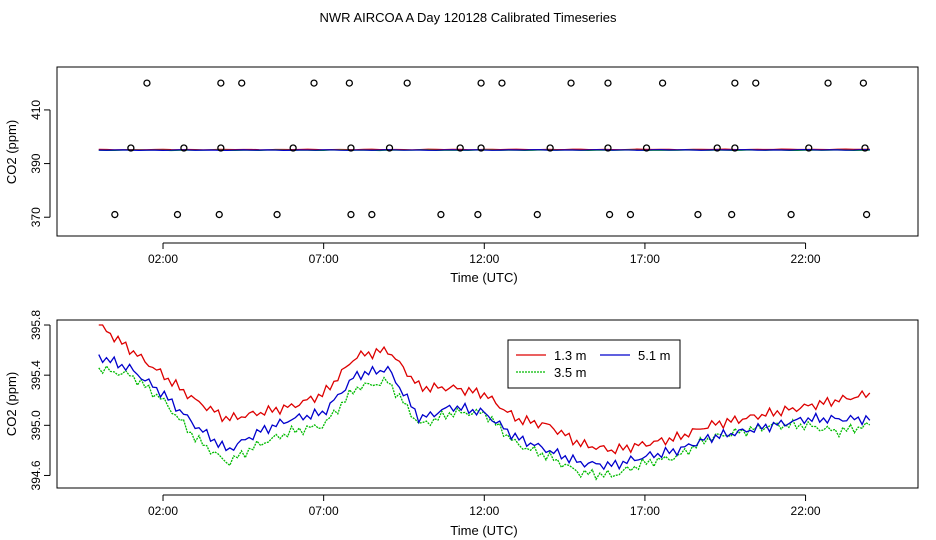 Image resolution: width=936 pixels, height=540 pixels. Describe the element at coordinates (11, 404) in the screenshot. I see `bottom-y-axis-label: CO2 (ppm)` at that location.